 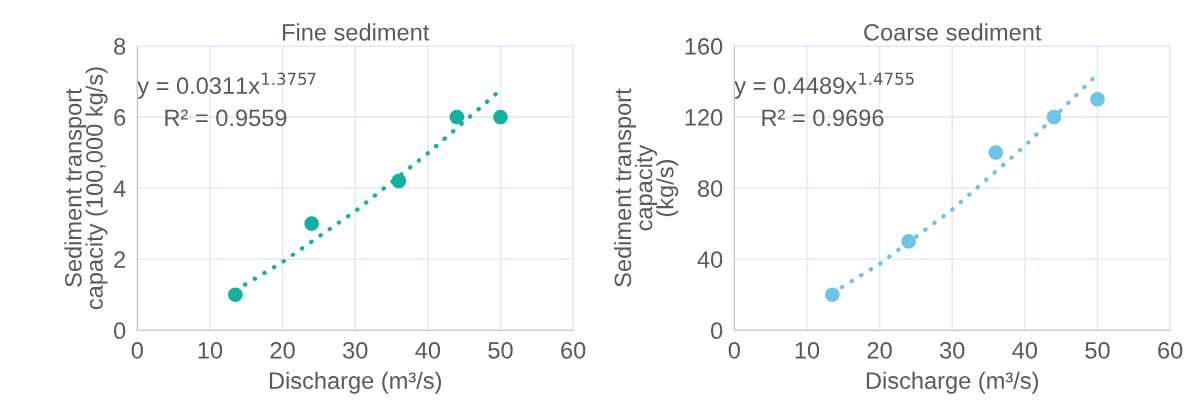 I want to click on y-tick-label: 80, so click(x=710, y=188).